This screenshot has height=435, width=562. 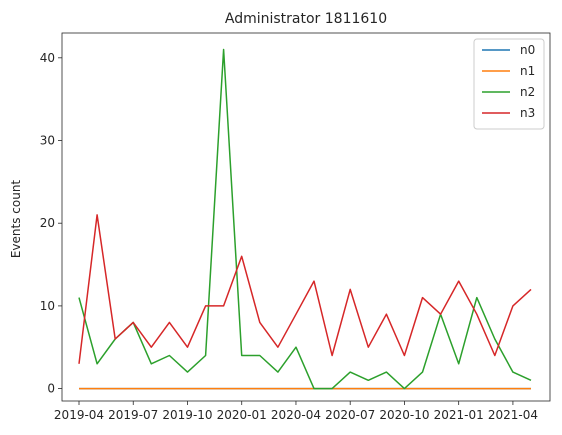 I want to click on legend: n0 n1 n2 n3, so click(x=509, y=84).